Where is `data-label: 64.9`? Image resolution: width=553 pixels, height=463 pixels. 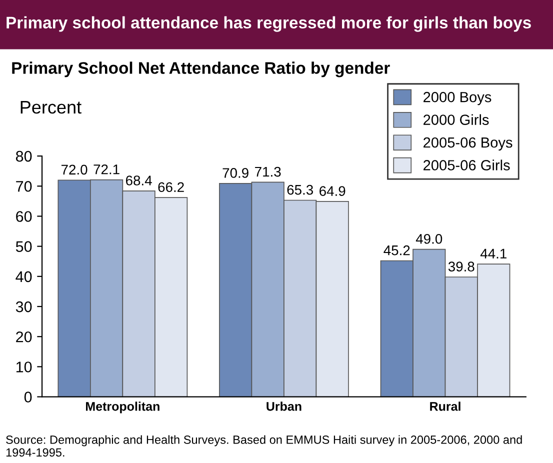 data-label: 64.9 is located at coordinates (333, 191).